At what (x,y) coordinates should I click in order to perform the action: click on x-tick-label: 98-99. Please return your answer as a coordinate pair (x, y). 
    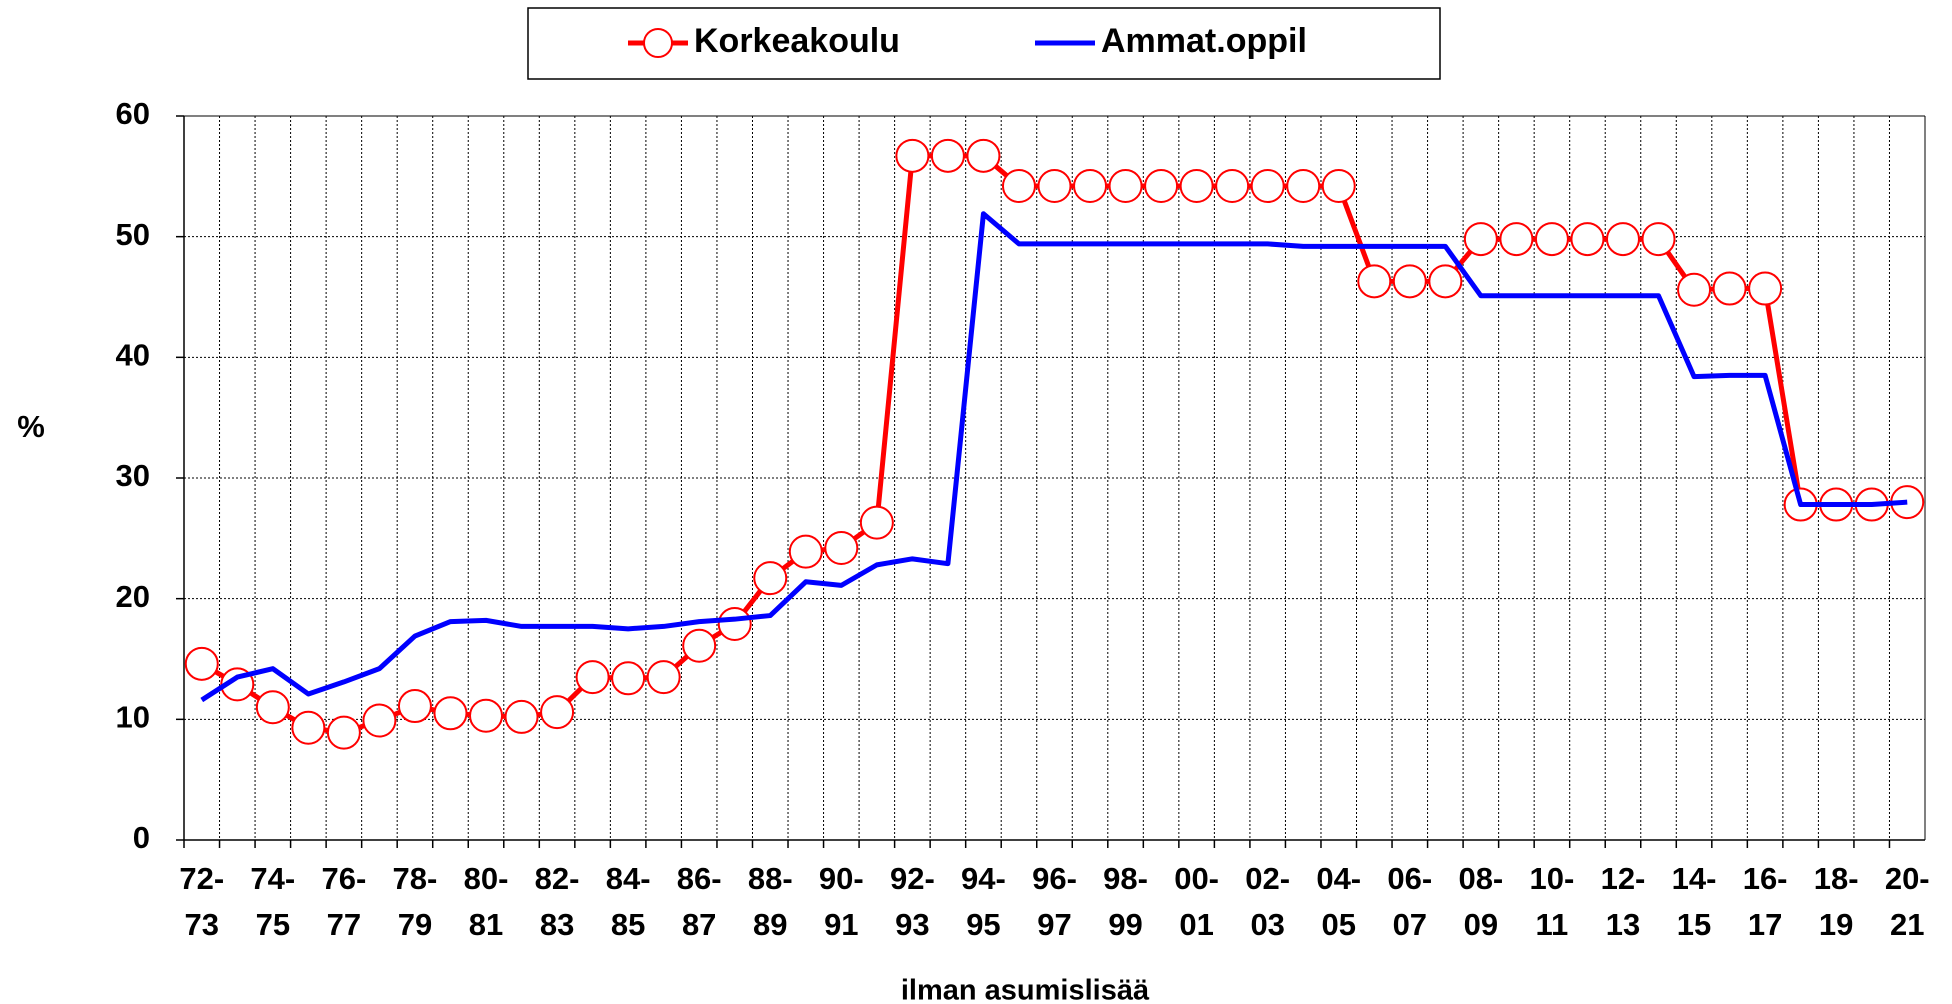
    Looking at the image, I should click on (1125, 901).